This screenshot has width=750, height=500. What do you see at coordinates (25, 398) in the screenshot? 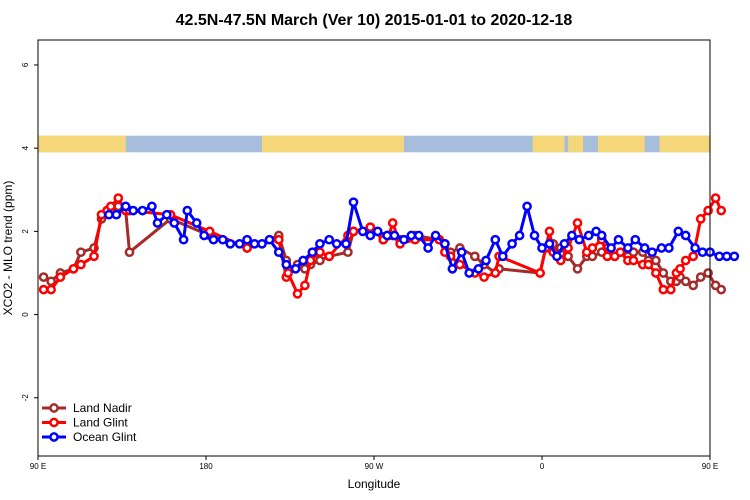
I see `y-tick-label: -2` at bounding box center [25, 398].